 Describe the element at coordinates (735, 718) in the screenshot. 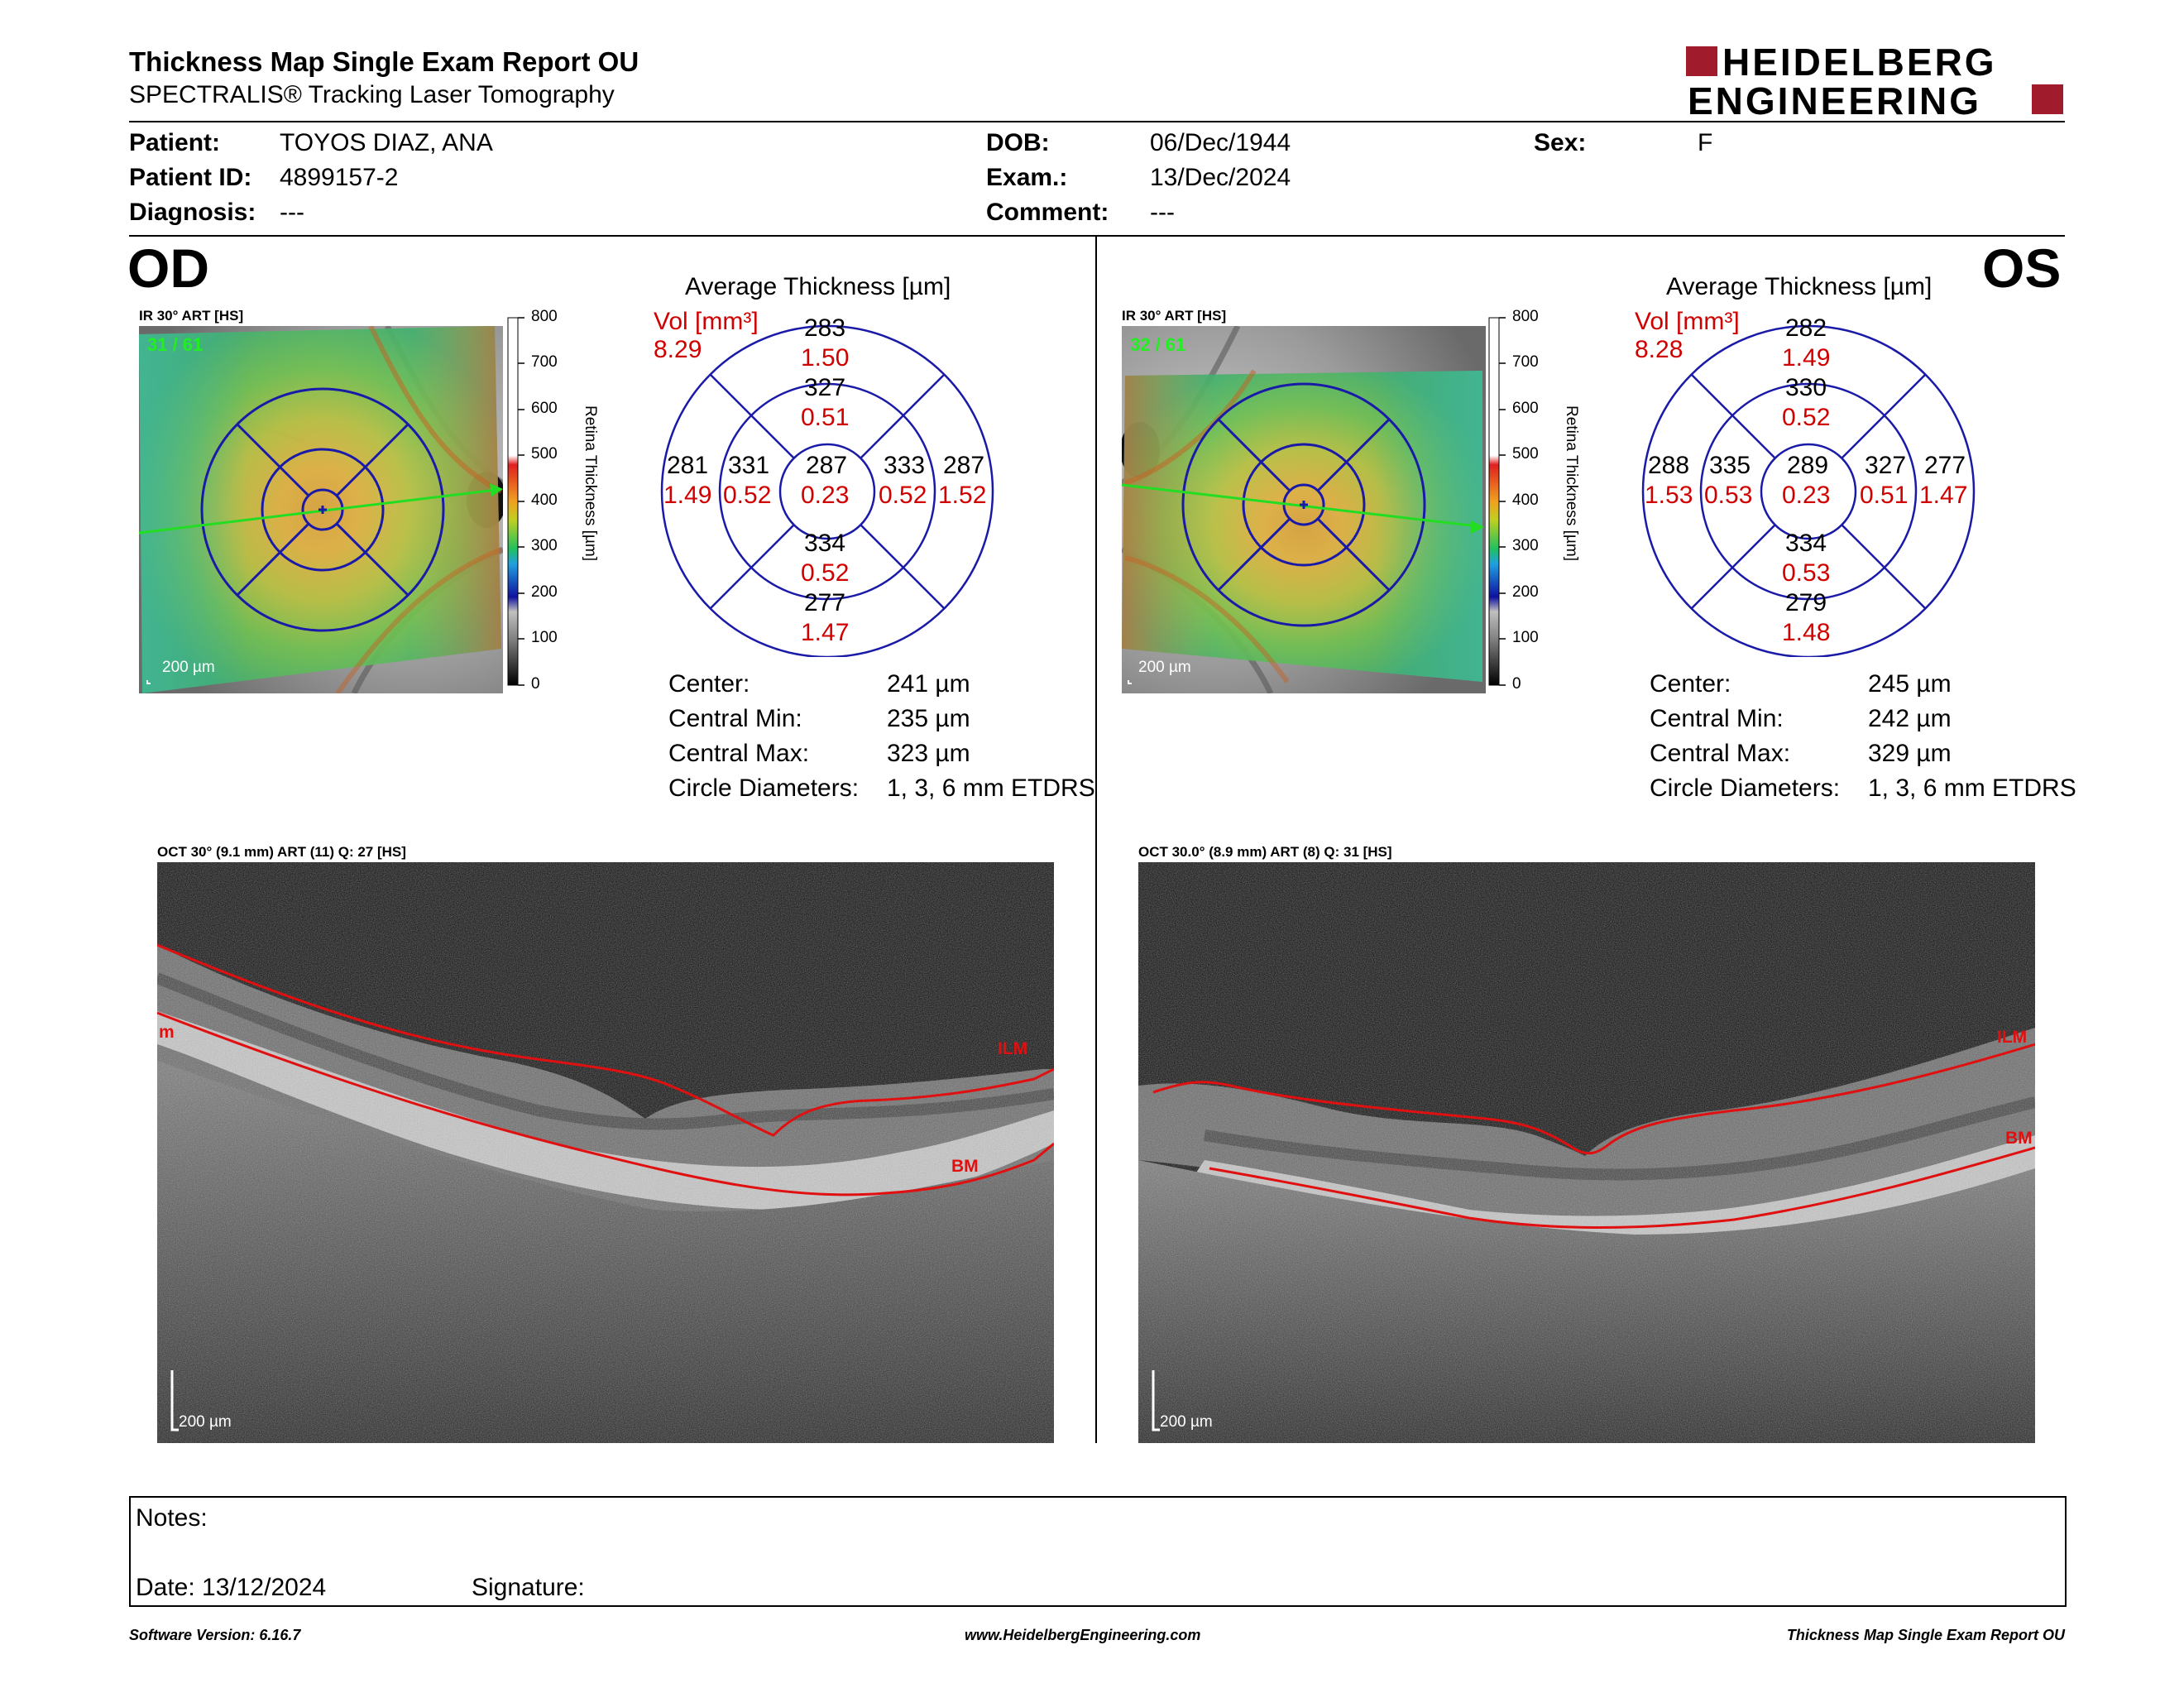

I see `od-central-min-label: Central Min:` at that location.